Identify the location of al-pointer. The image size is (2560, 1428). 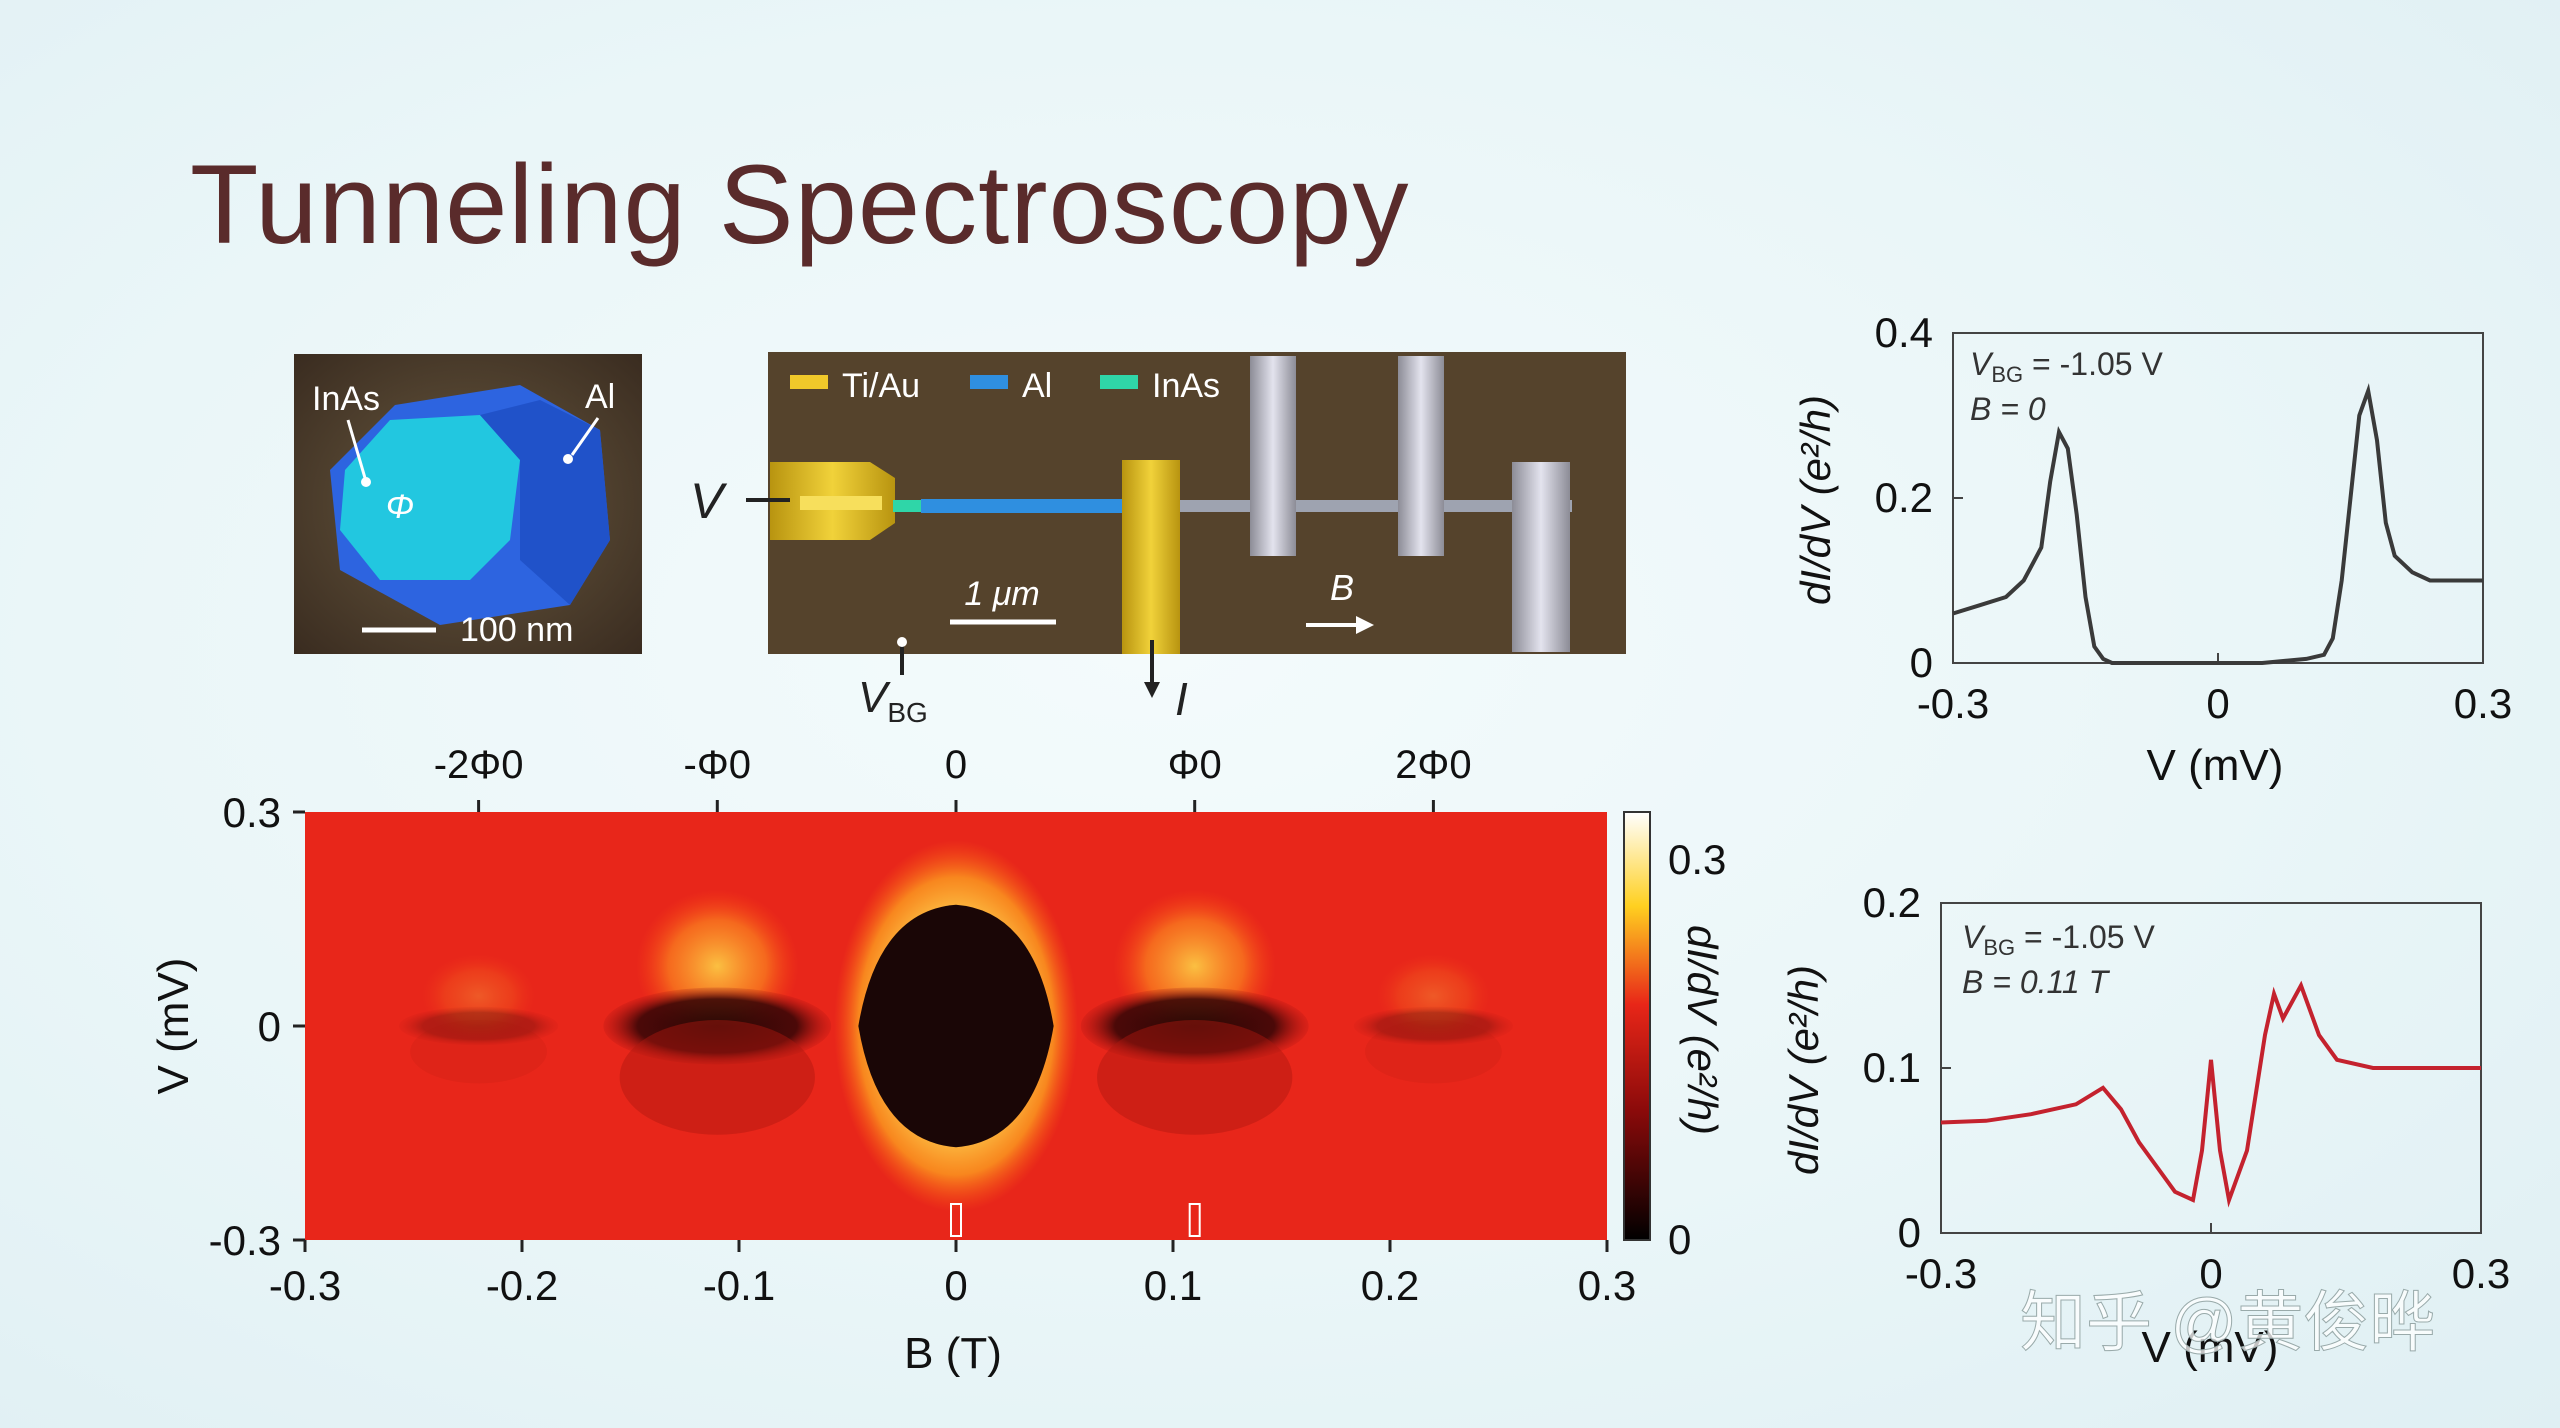
(585, 436).